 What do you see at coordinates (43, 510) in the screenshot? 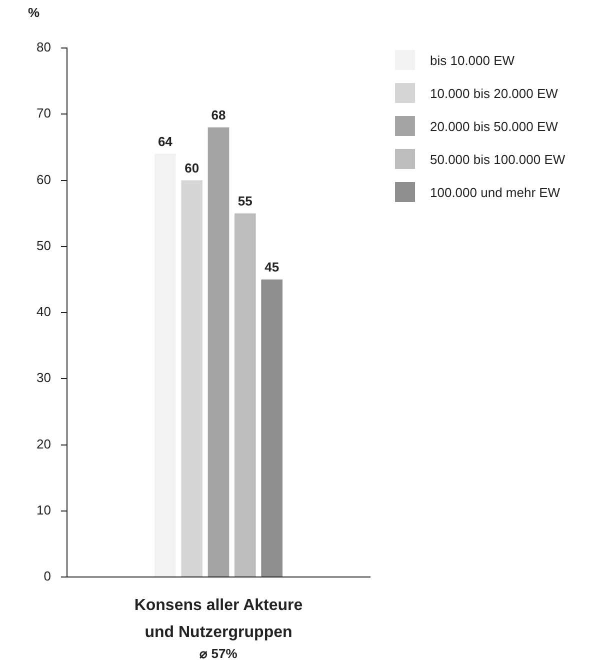
I see `y-tick-label: 10` at bounding box center [43, 510].